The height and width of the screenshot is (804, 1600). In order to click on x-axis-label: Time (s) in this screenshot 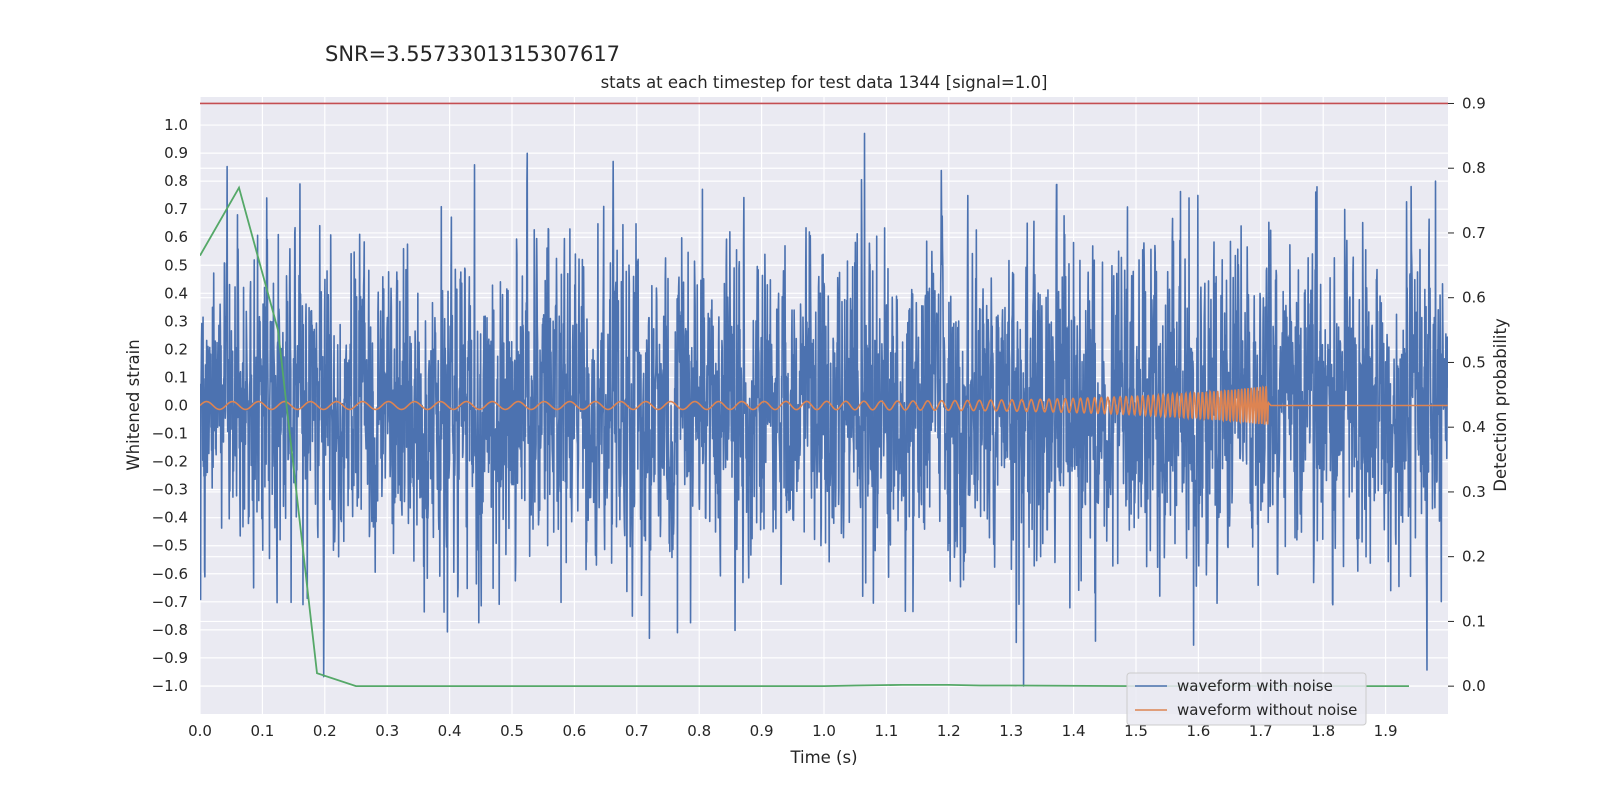, I will do `click(823, 757)`.